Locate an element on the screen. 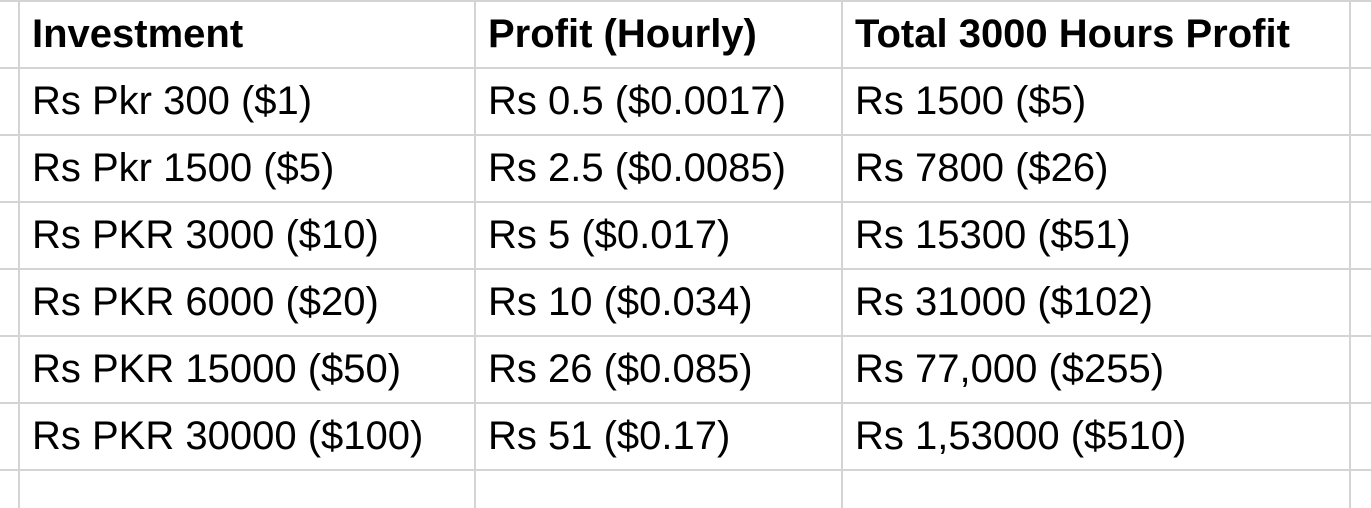 This screenshot has height=508, width=1371. cell-profit-hourly: Rs 10 ($0.034) is located at coordinates (659, 303).